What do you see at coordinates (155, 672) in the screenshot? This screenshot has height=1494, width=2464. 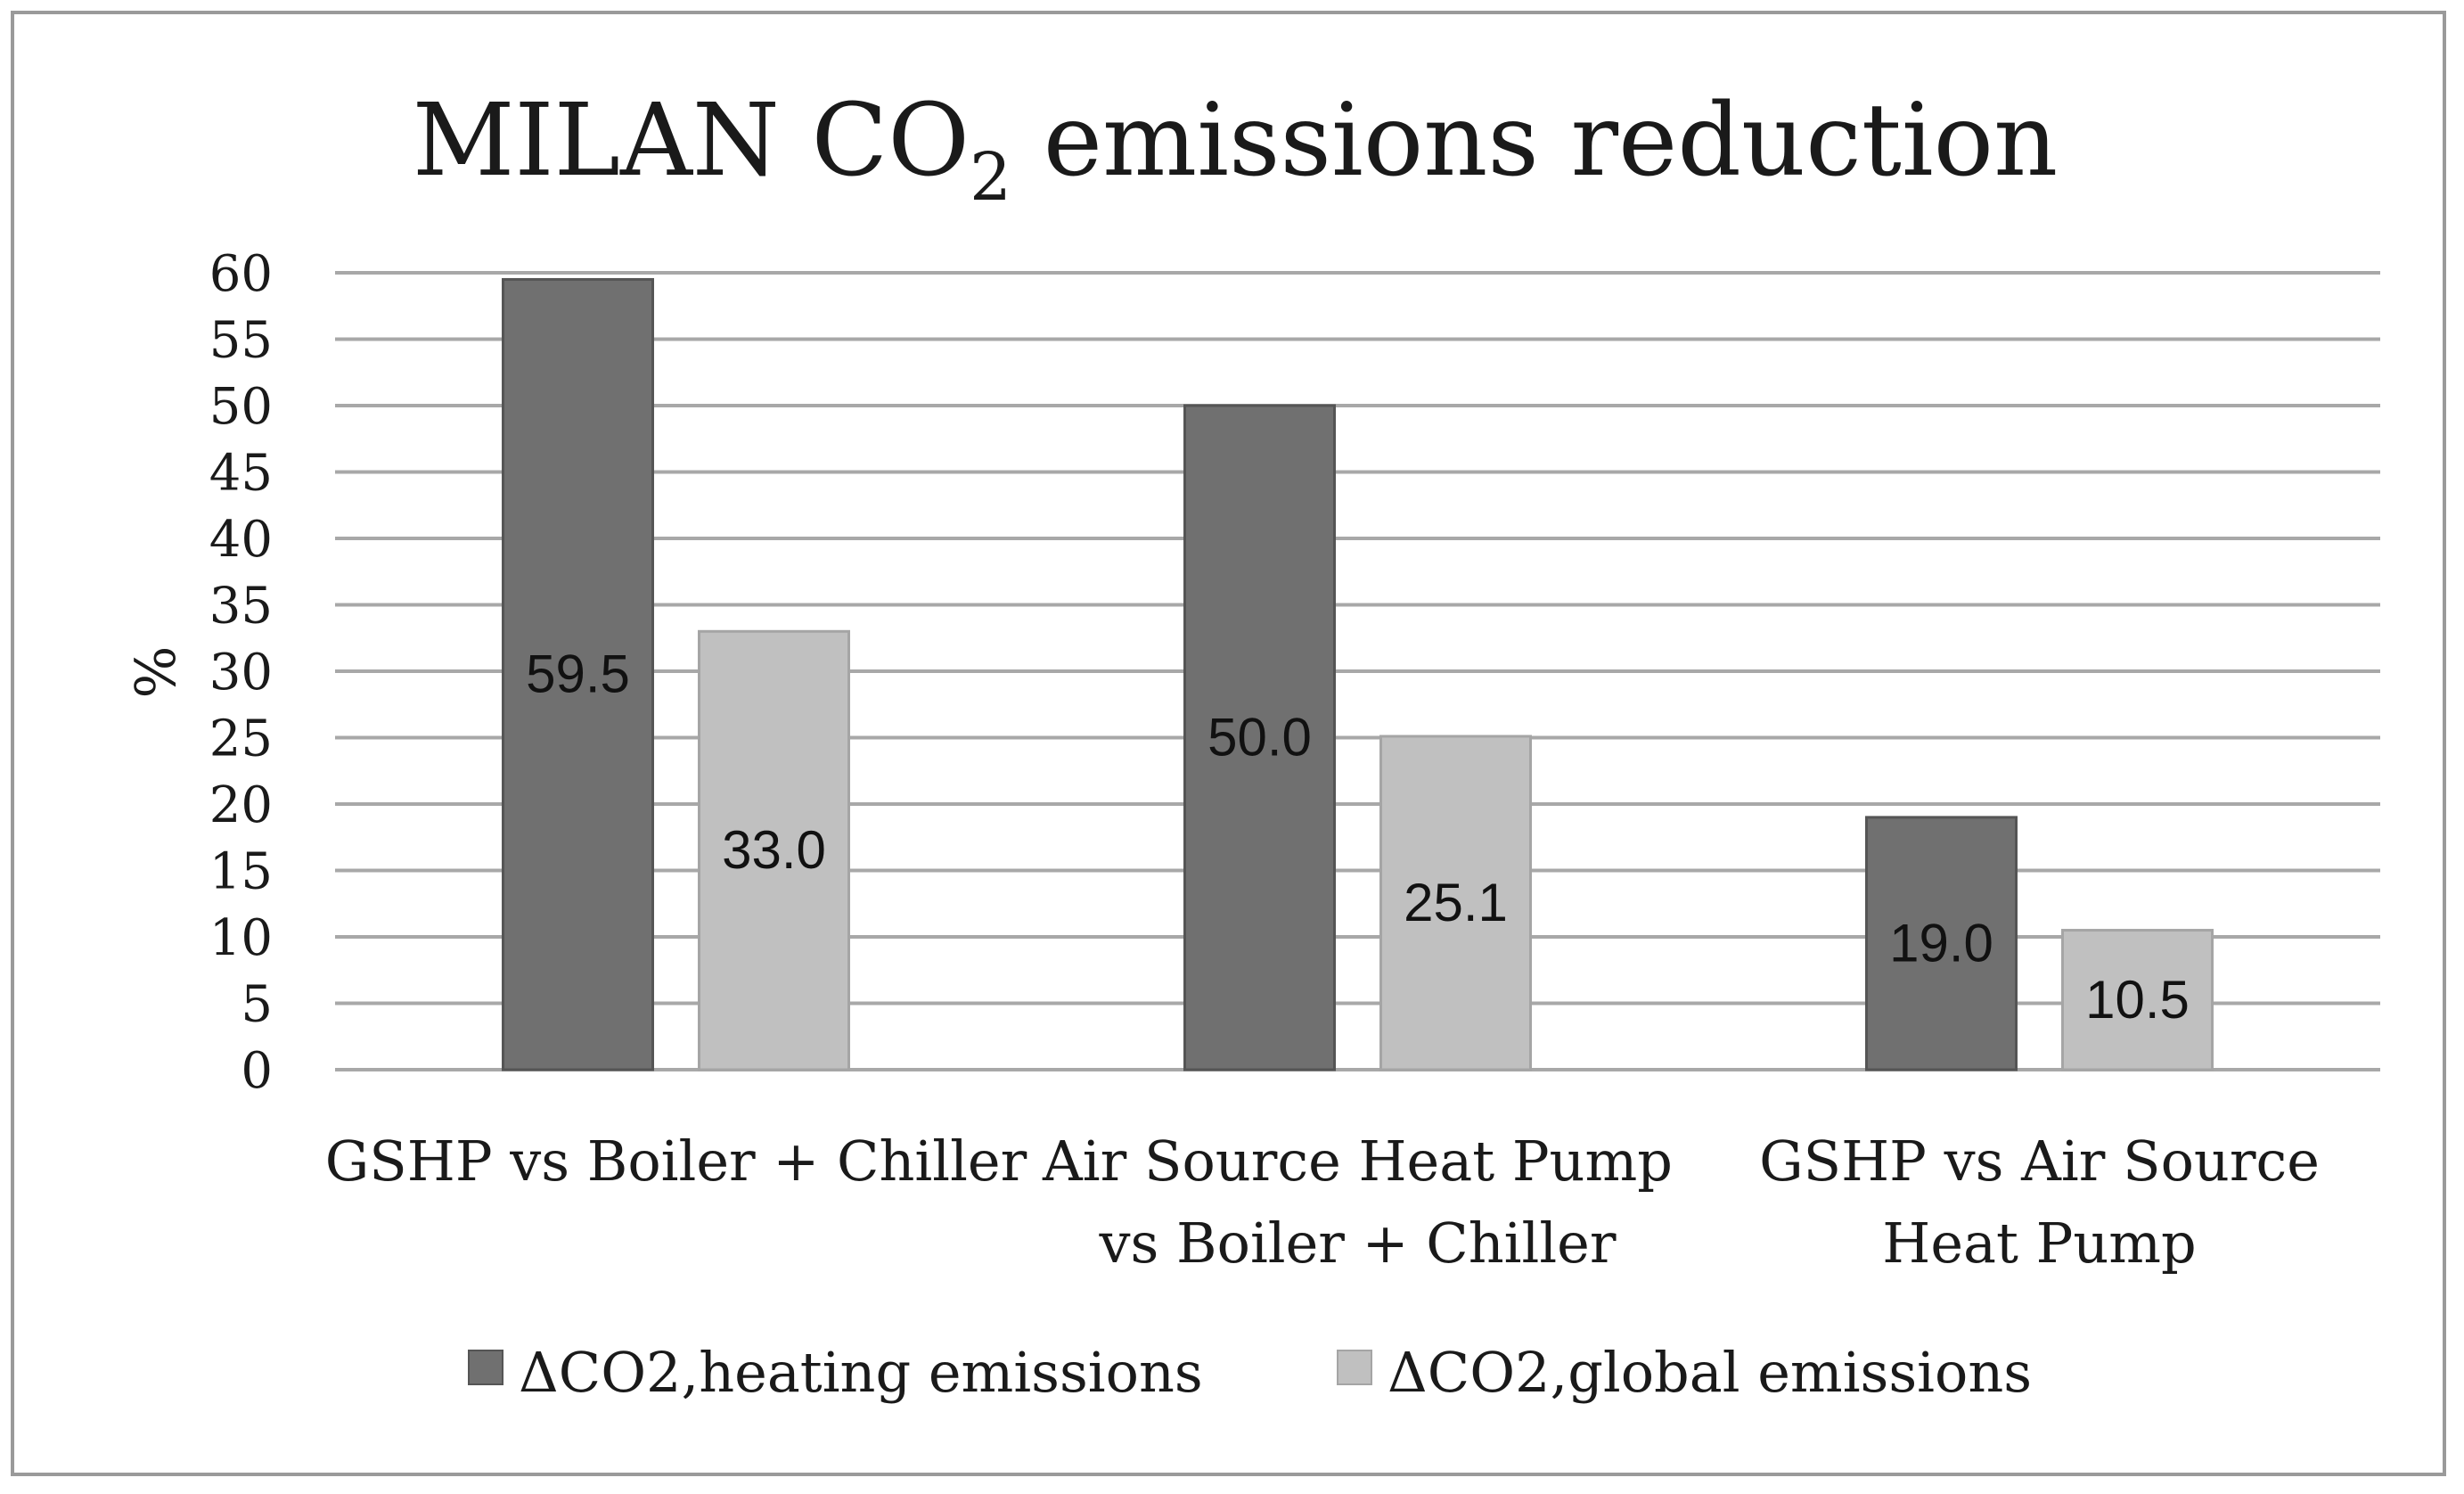 I see `y-axis-label: %` at bounding box center [155, 672].